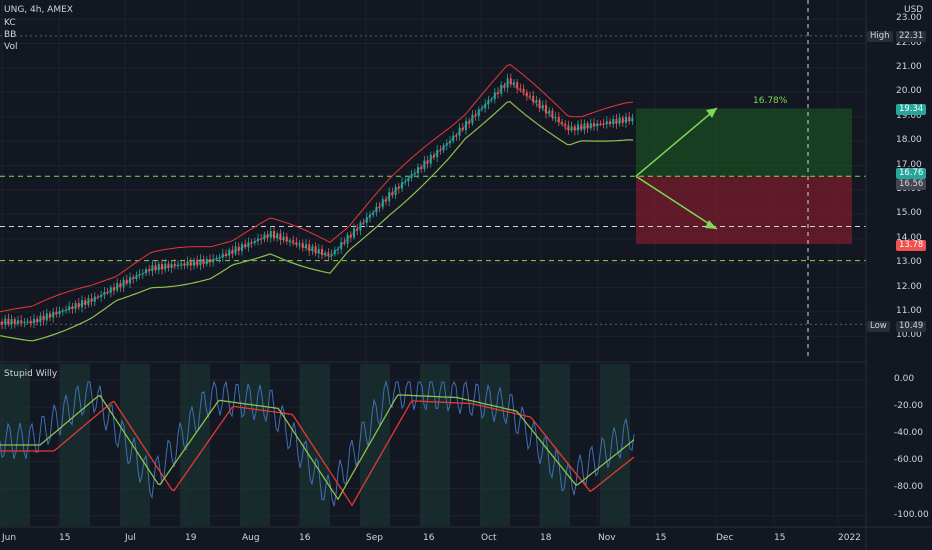 The width and height of the screenshot is (932, 550). I want to click on oscillator-tick-label: -100.00, so click(911, 514).